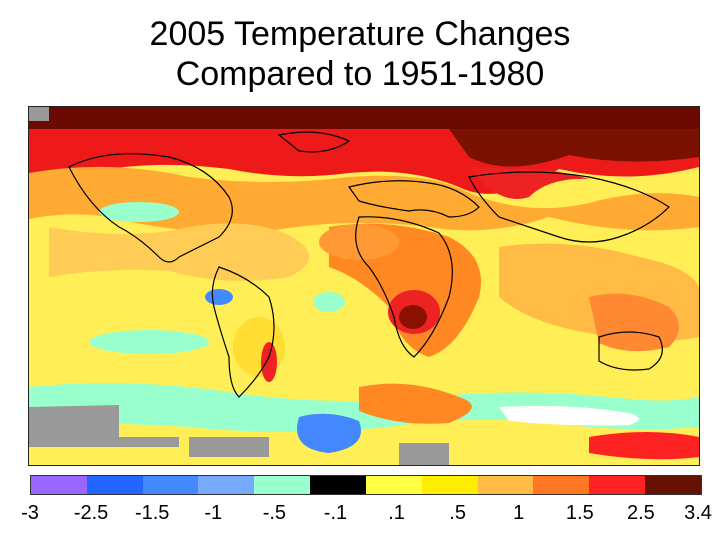  What do you see at coordinates (519, 513) in the screenshot?
I see `legend-tick-label: 1` at bounding box center [519, 513].